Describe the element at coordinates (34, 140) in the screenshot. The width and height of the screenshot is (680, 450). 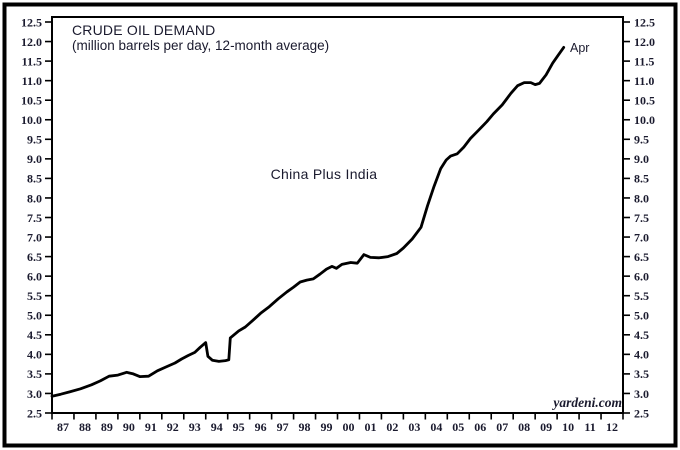
I see `y-axis-label-left: 9.5` at that location.